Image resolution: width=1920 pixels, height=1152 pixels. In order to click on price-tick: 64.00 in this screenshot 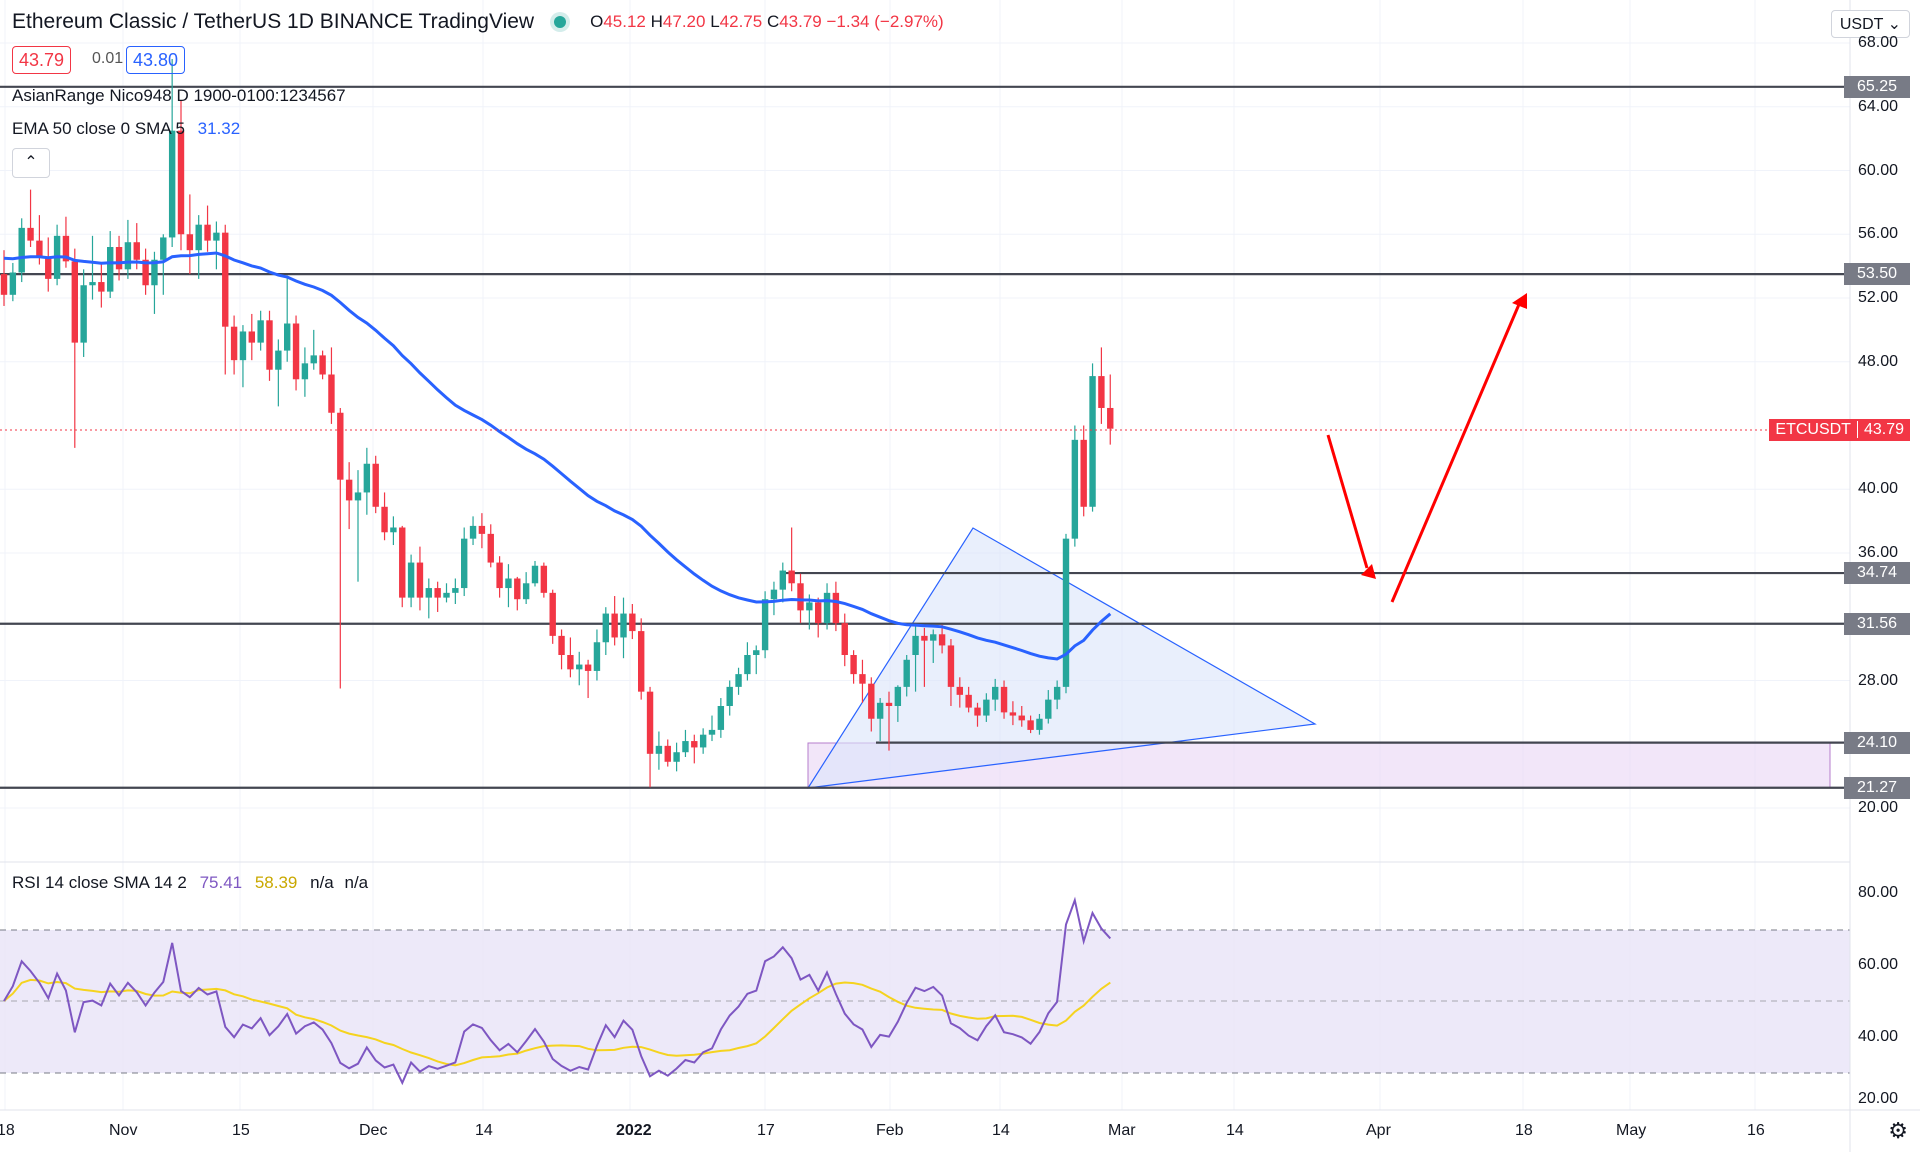, I will do `click(1877, 106)`.